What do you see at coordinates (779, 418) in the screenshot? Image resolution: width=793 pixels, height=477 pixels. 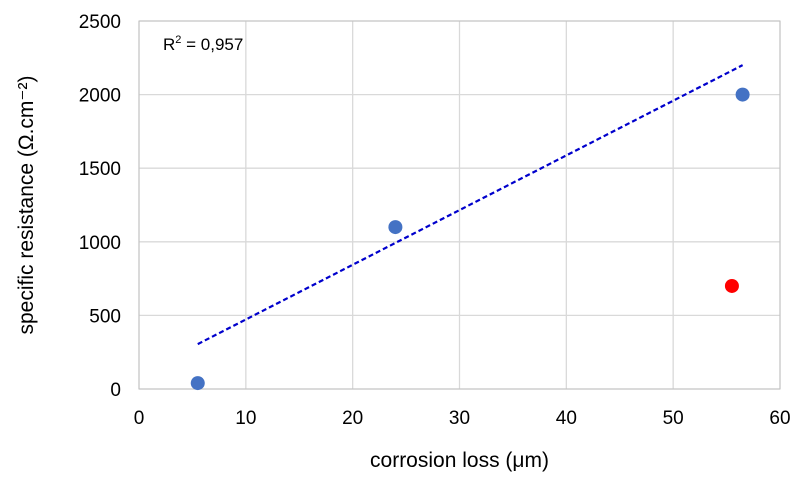 I see `x-tick-label: 60` at bounding box center [779, 418].